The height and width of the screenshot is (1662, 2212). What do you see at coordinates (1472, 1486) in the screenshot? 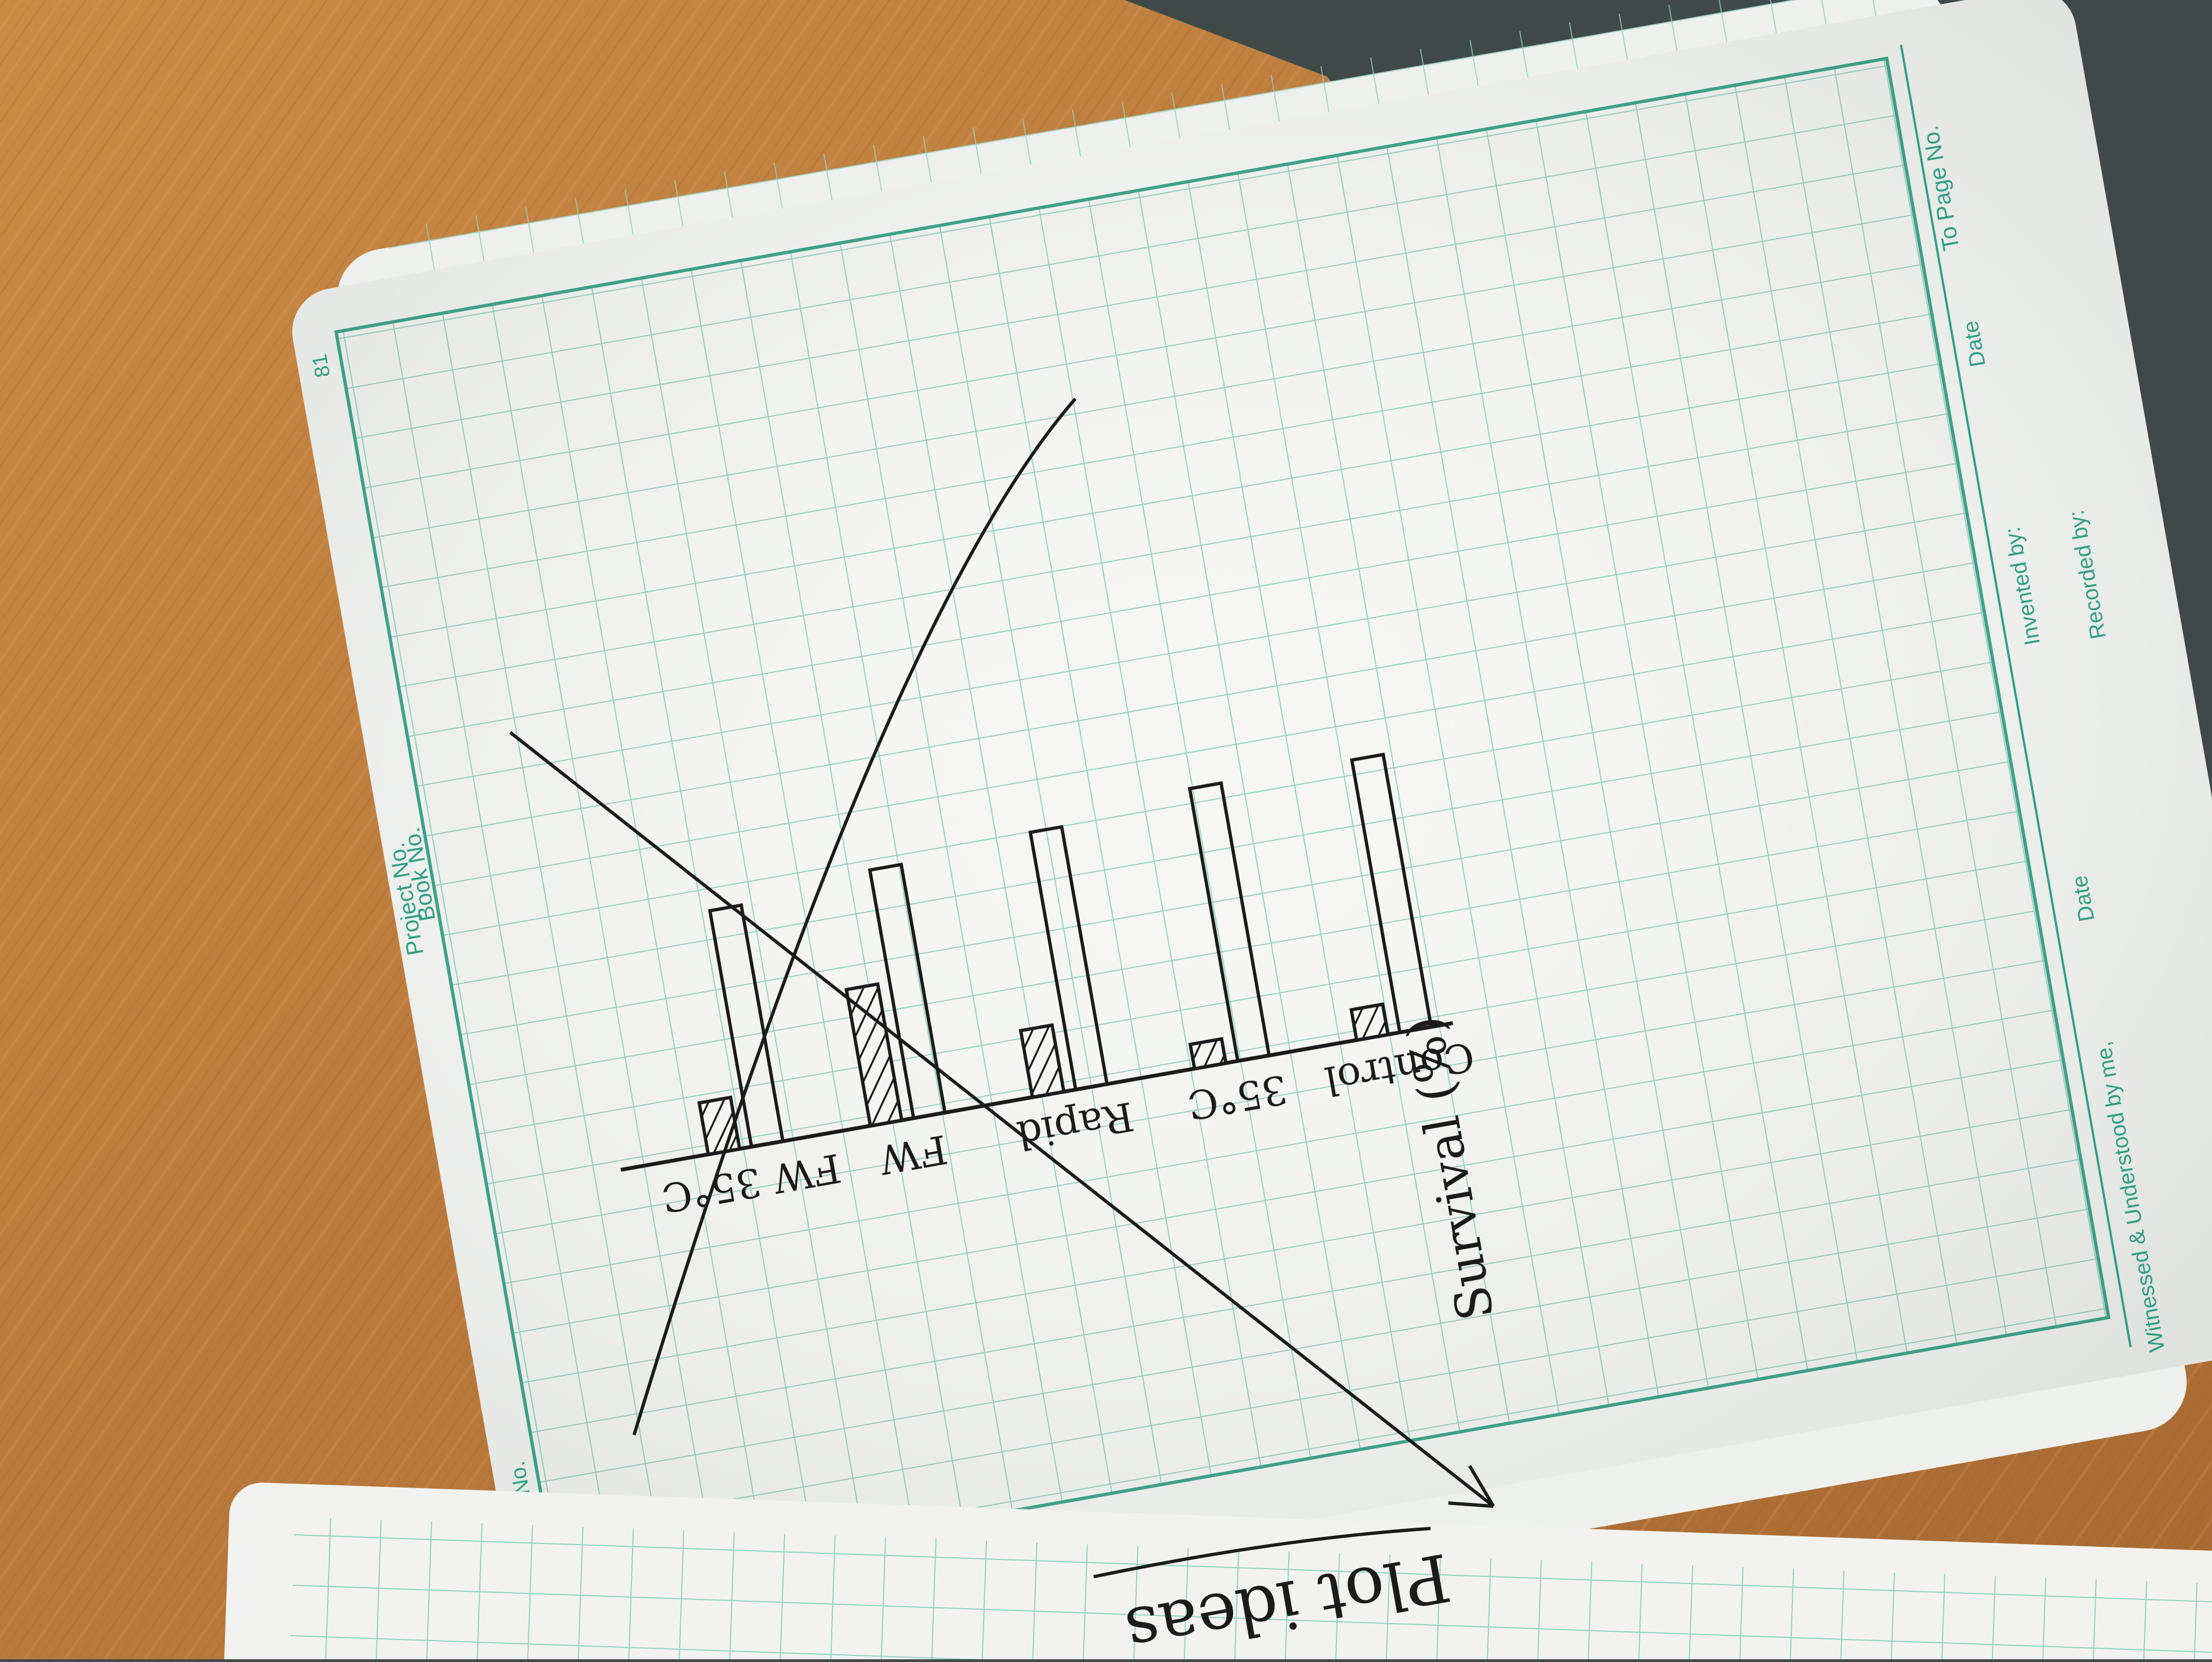
I see `arrow-head` at bounding box center [1472, 1486].